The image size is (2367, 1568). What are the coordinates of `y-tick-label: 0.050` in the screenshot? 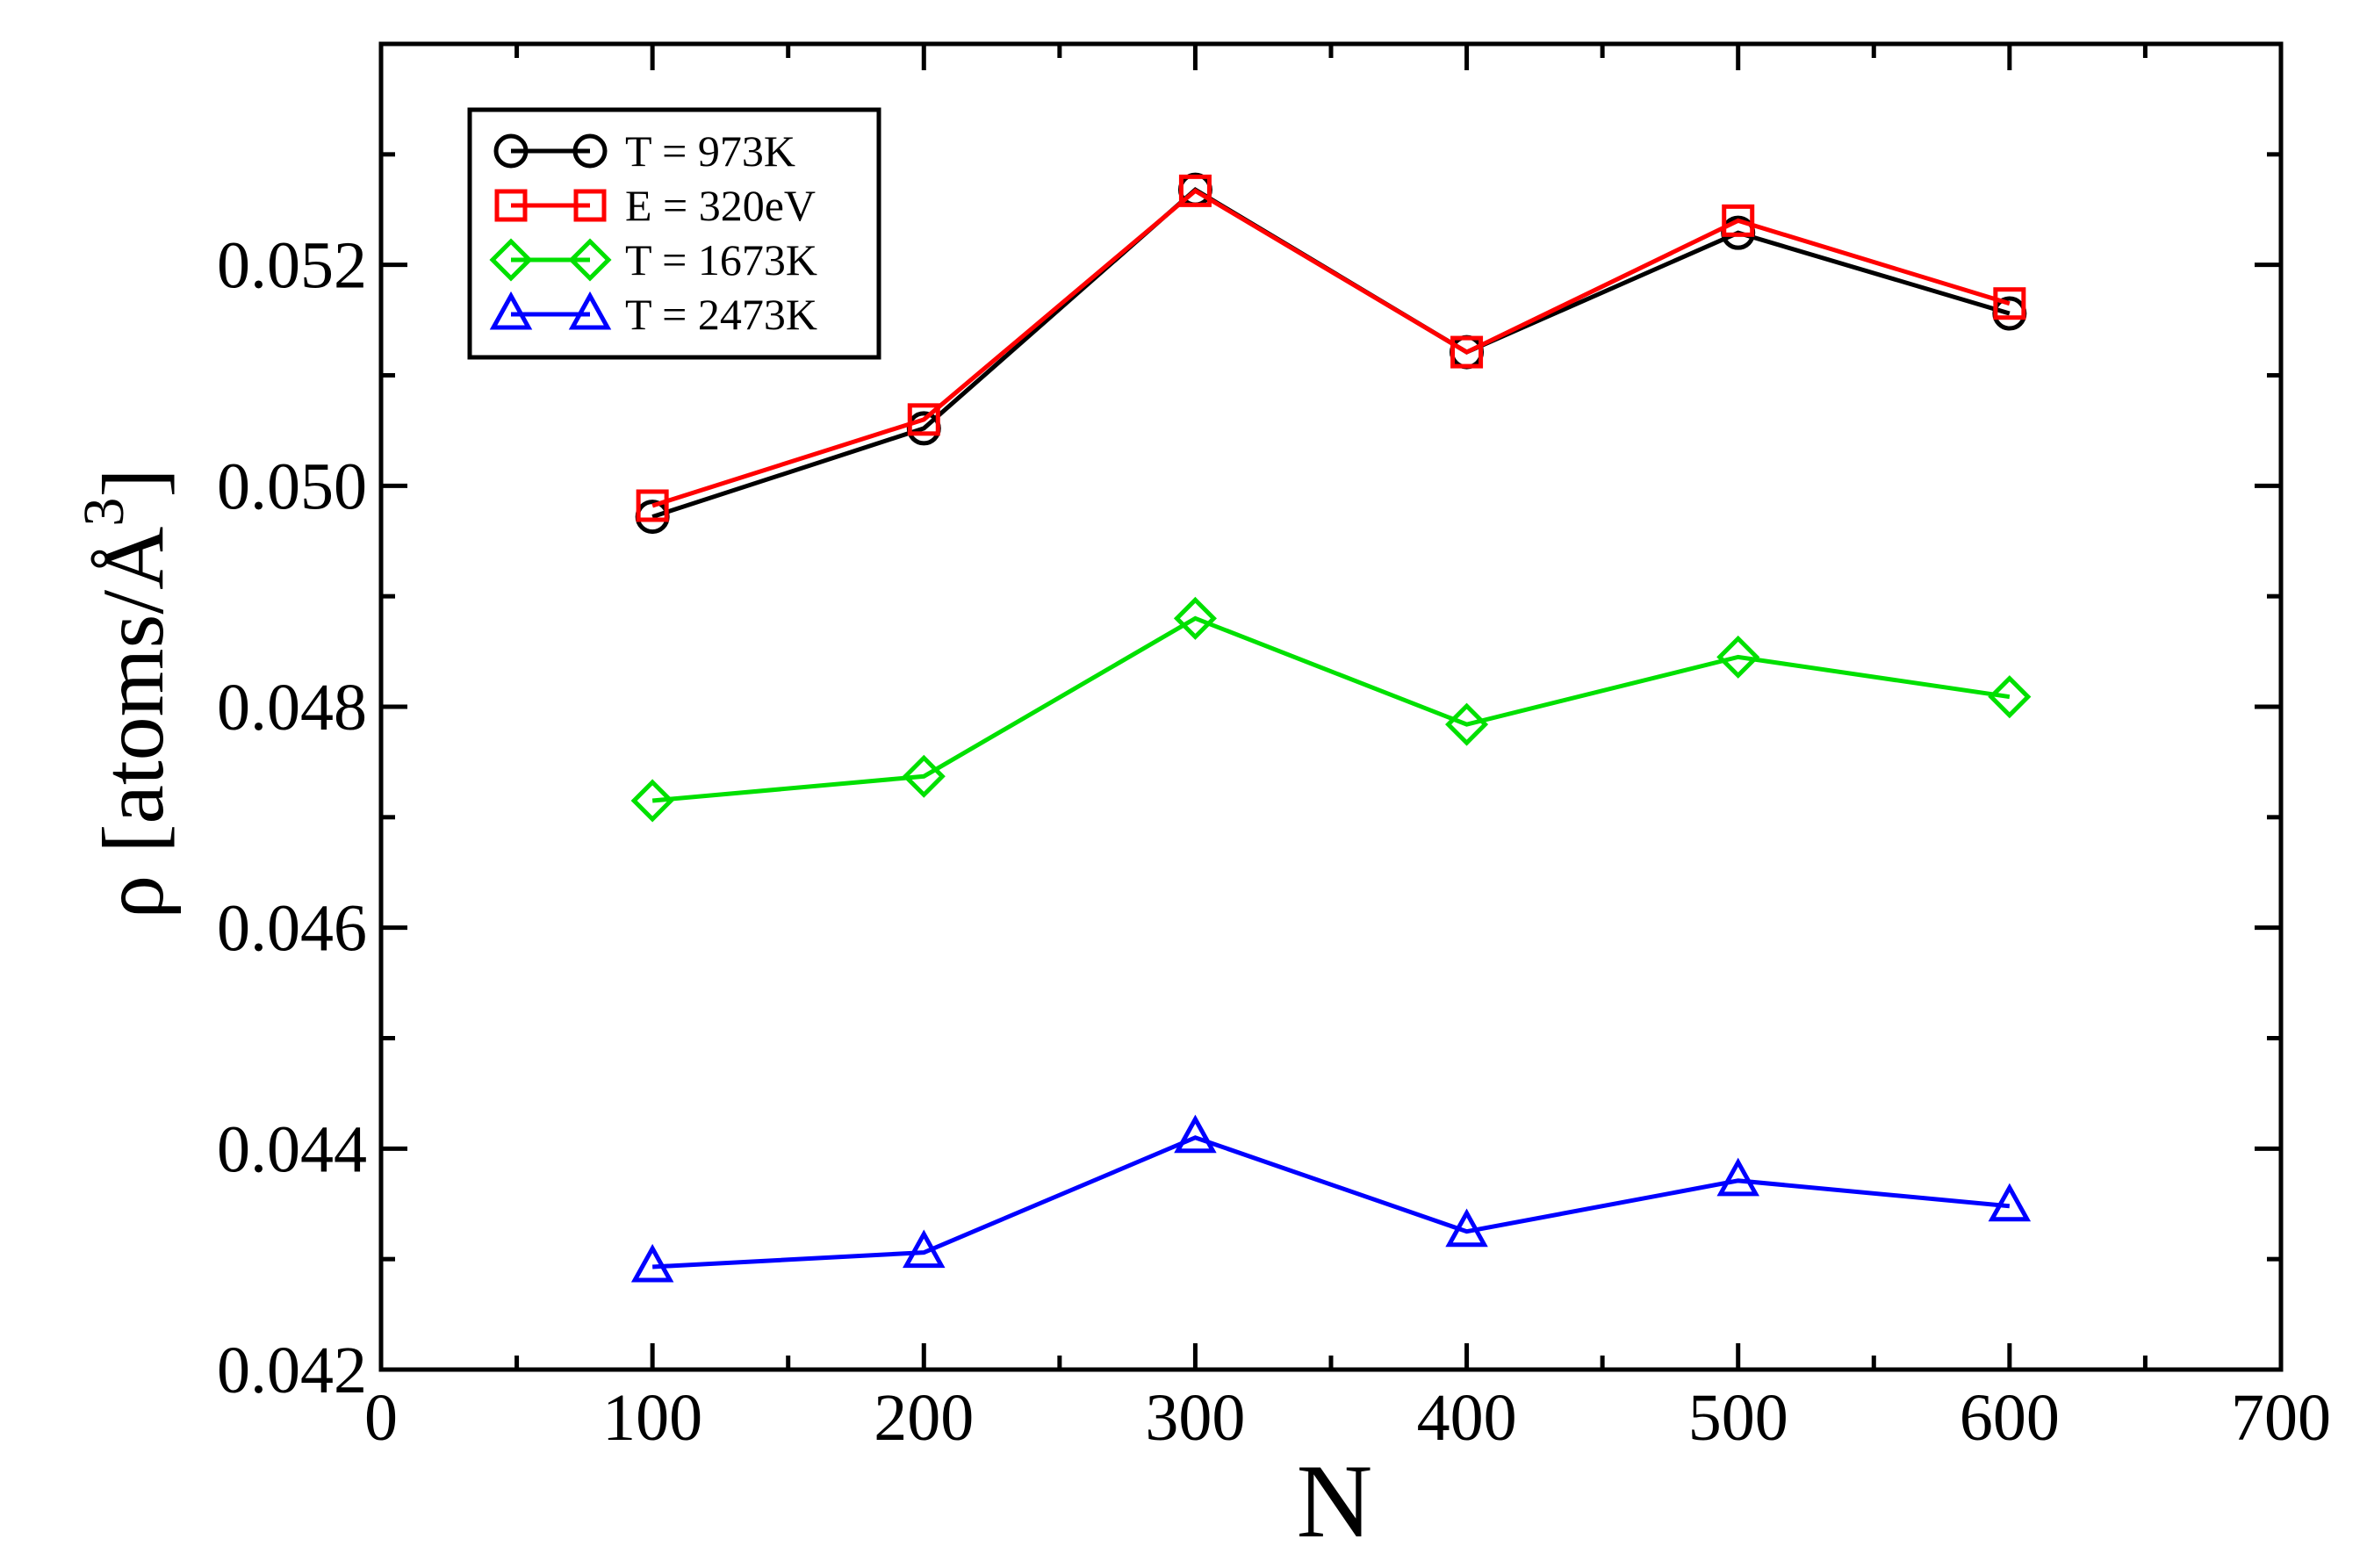 It's located at (292, 486).